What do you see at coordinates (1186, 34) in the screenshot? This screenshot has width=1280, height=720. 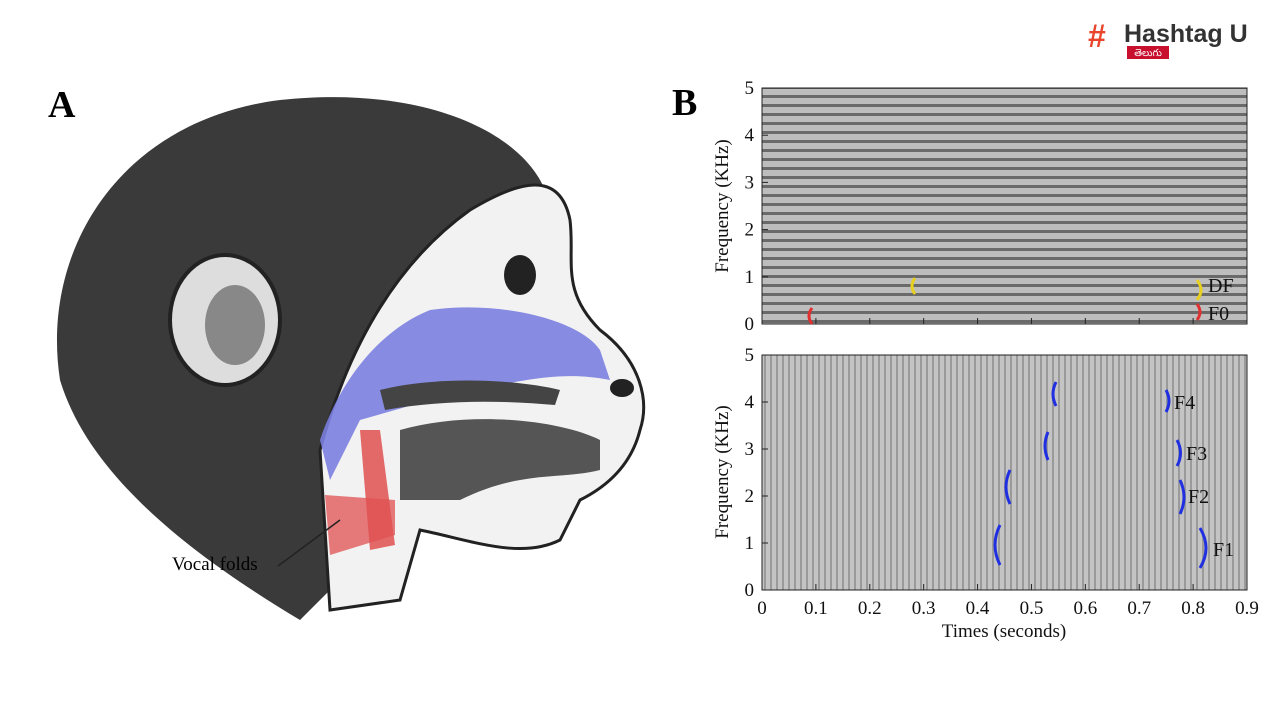 I see `logo-name: Hashtag U` at bounding box center [1186, 34].